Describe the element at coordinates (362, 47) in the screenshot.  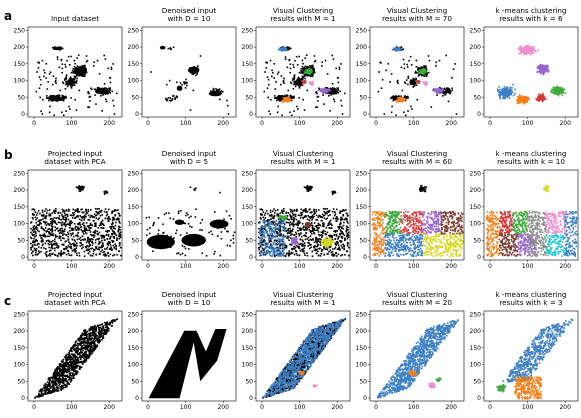
I see `y-tick-label: 200` at that location.